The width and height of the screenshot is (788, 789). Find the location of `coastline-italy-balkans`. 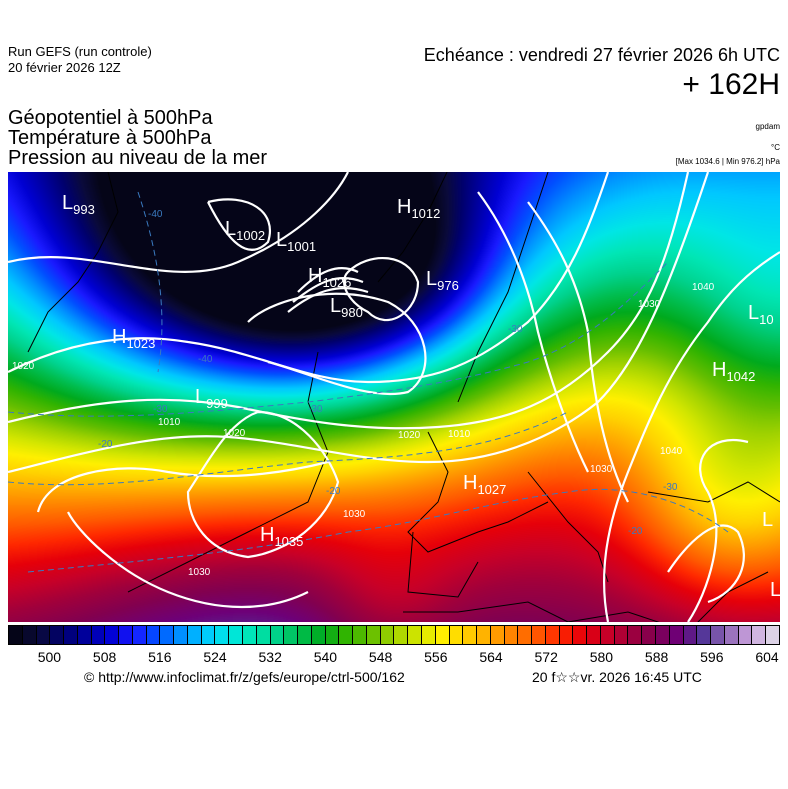

coastline-italy-balkans is located at coordinates (568, 527).